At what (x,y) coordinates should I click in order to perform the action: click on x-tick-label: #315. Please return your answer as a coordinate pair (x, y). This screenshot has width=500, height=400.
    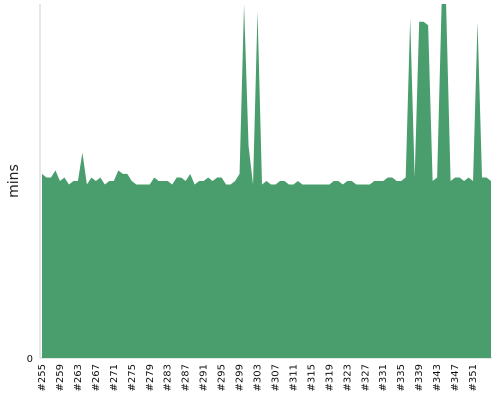
    Looking at the image, I should click on (311, 377).